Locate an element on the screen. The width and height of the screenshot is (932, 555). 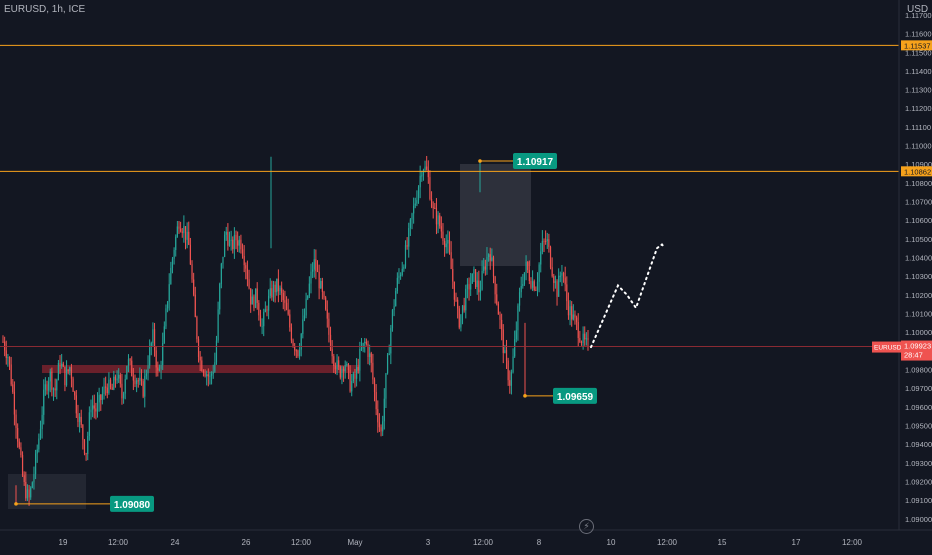
level-price-badge-text: 1.11537 is located at coordinates (917, 45).